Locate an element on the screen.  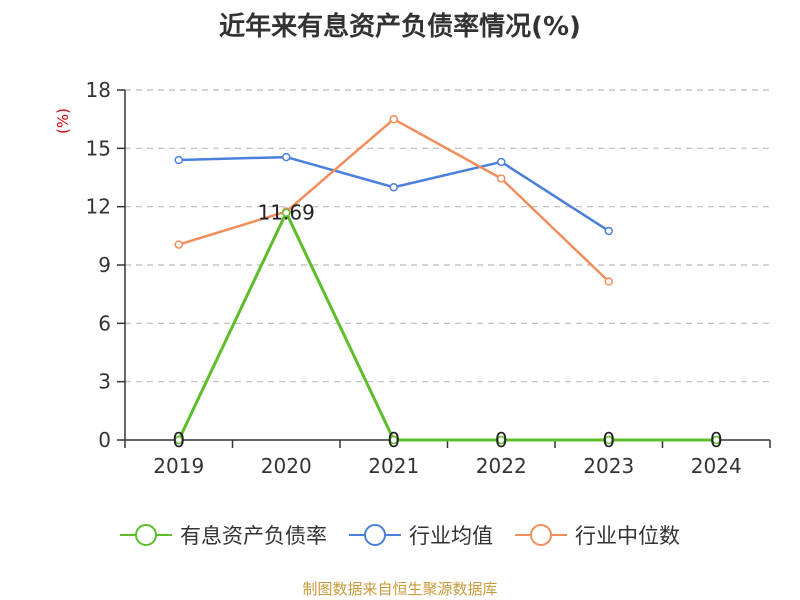
legend-marker-industry-avg is located at coordinates (375, 535).